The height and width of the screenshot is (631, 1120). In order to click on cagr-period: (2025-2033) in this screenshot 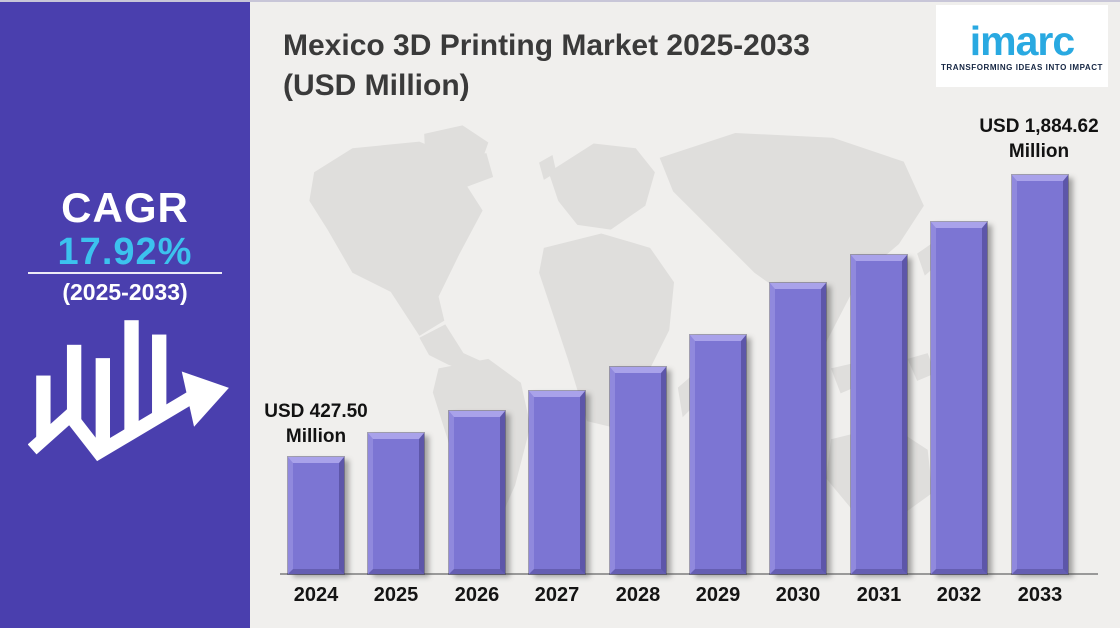, I will do `click(125, 292)`.